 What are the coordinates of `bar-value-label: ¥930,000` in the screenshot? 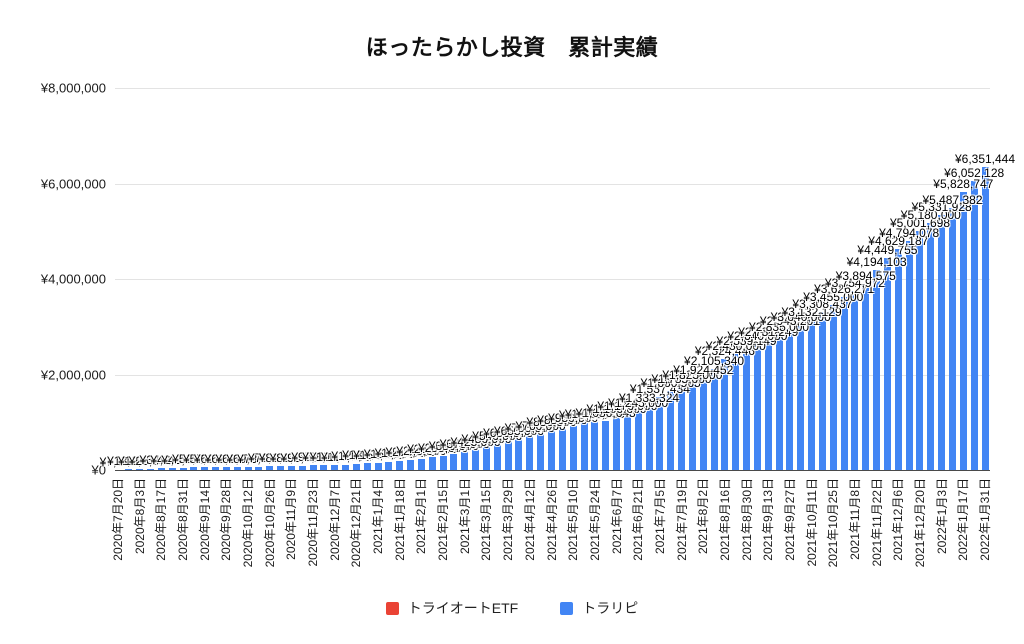 It's located at (573, 417).